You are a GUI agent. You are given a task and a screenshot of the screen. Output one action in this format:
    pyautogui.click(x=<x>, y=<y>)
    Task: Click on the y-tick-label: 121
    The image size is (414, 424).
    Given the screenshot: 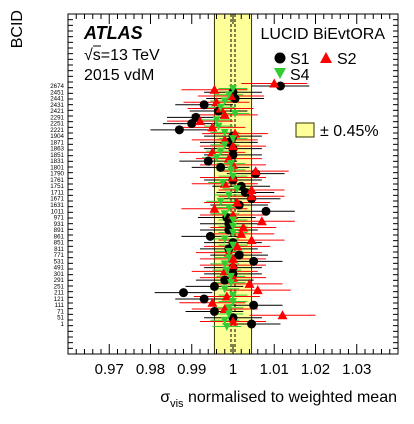 What is the action you would take?
    pyautogui.click(x=59, y=299)
    